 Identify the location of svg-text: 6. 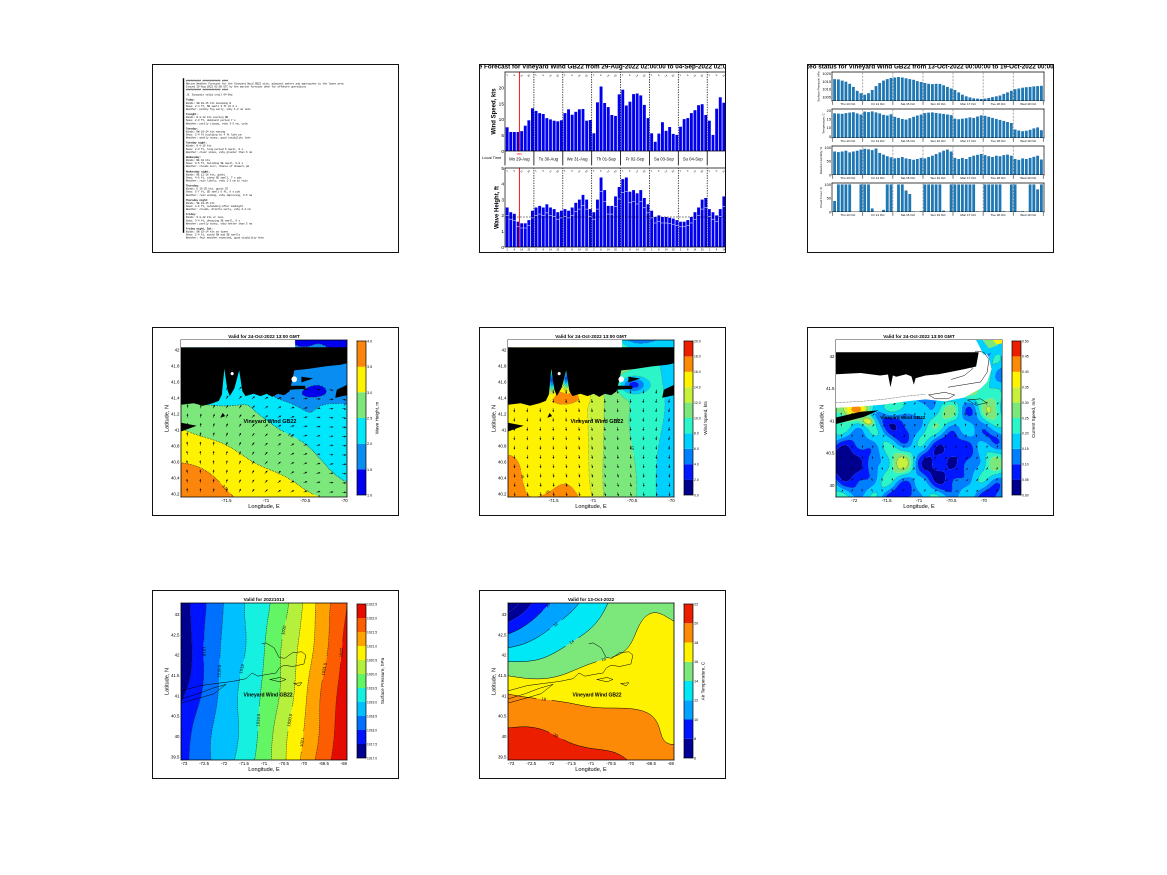
(695, 758).